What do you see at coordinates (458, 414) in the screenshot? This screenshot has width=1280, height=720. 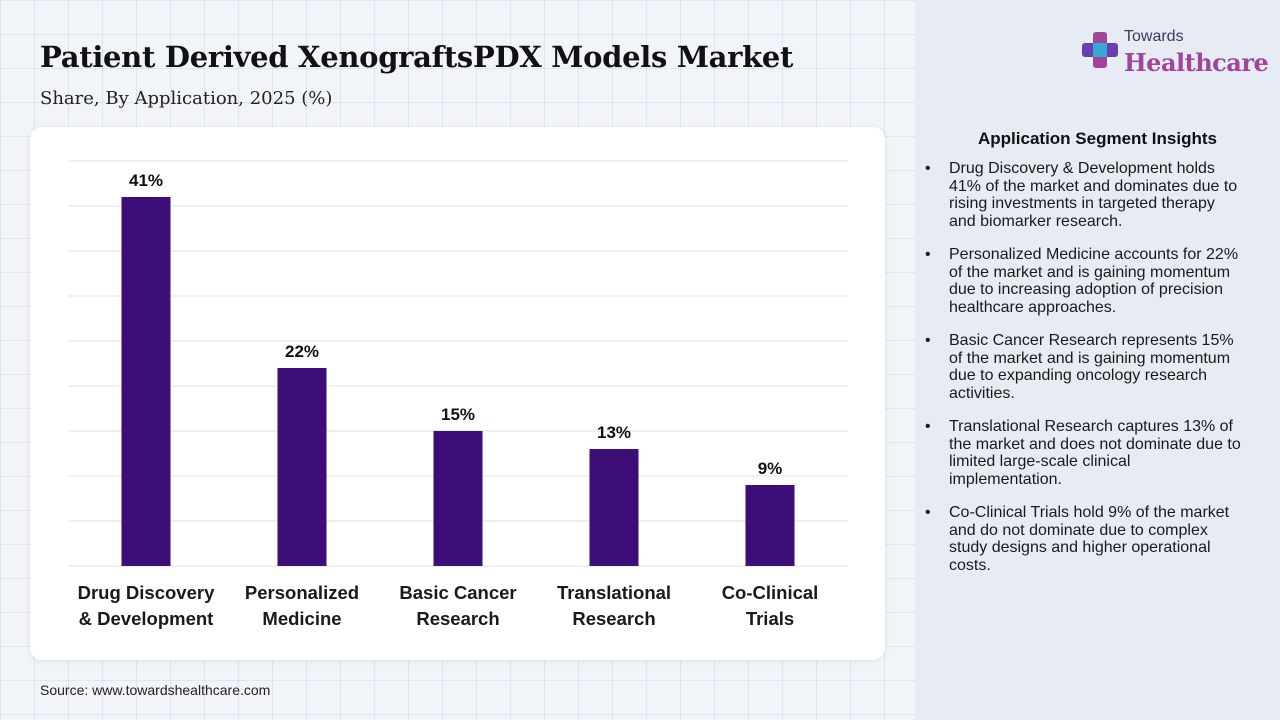 I see `data-label: 15%` at bounding box center [458, 414].